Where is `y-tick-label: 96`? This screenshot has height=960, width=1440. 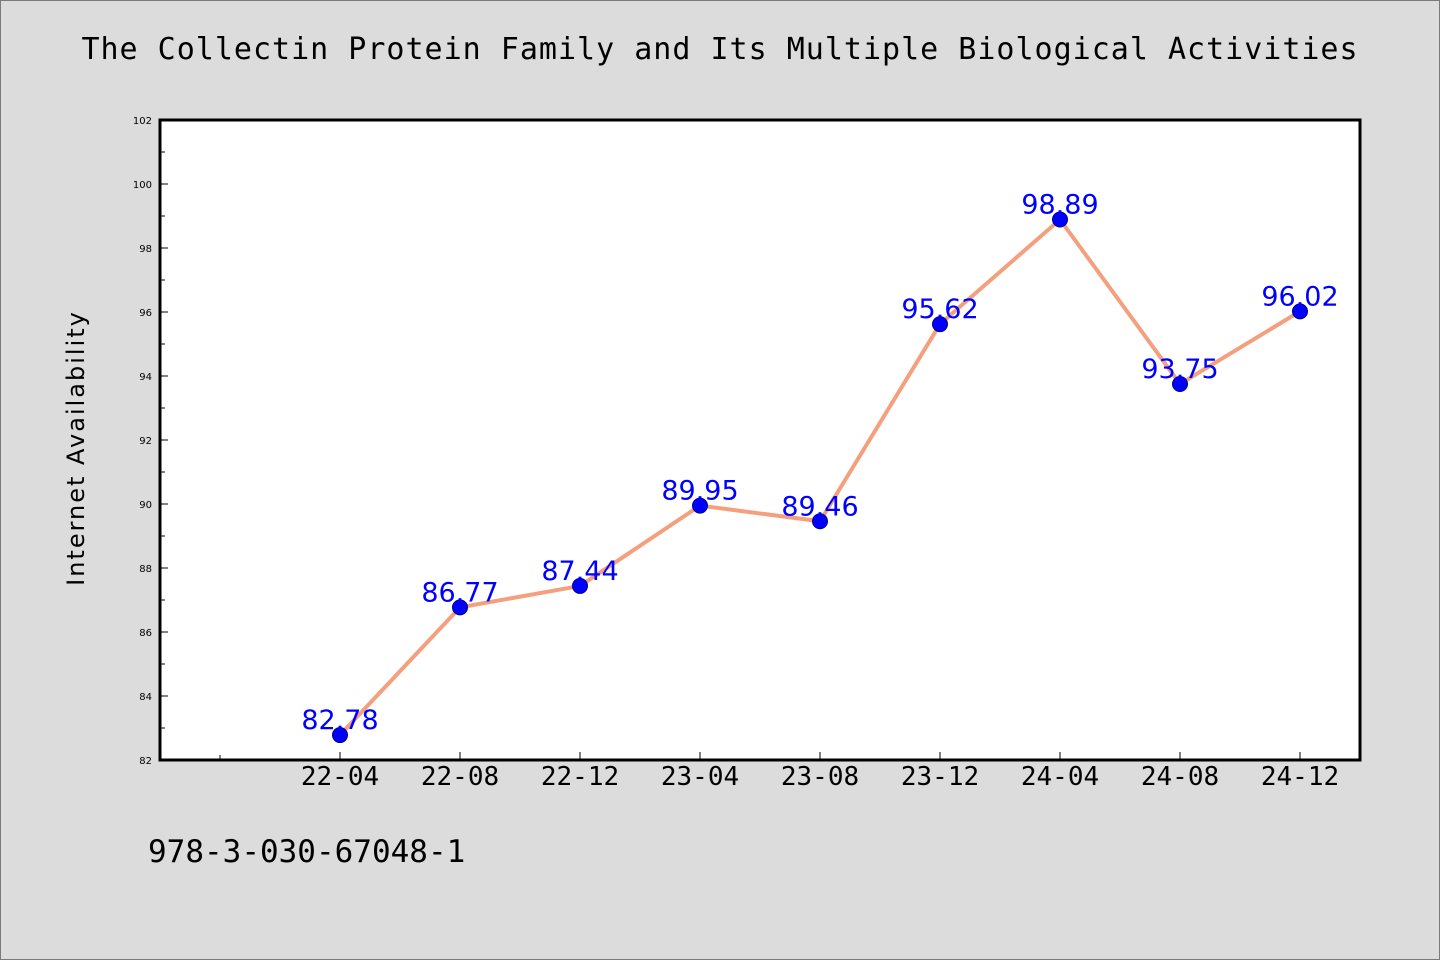
y-tick-label: 96 is located at coordinates (145, 313).